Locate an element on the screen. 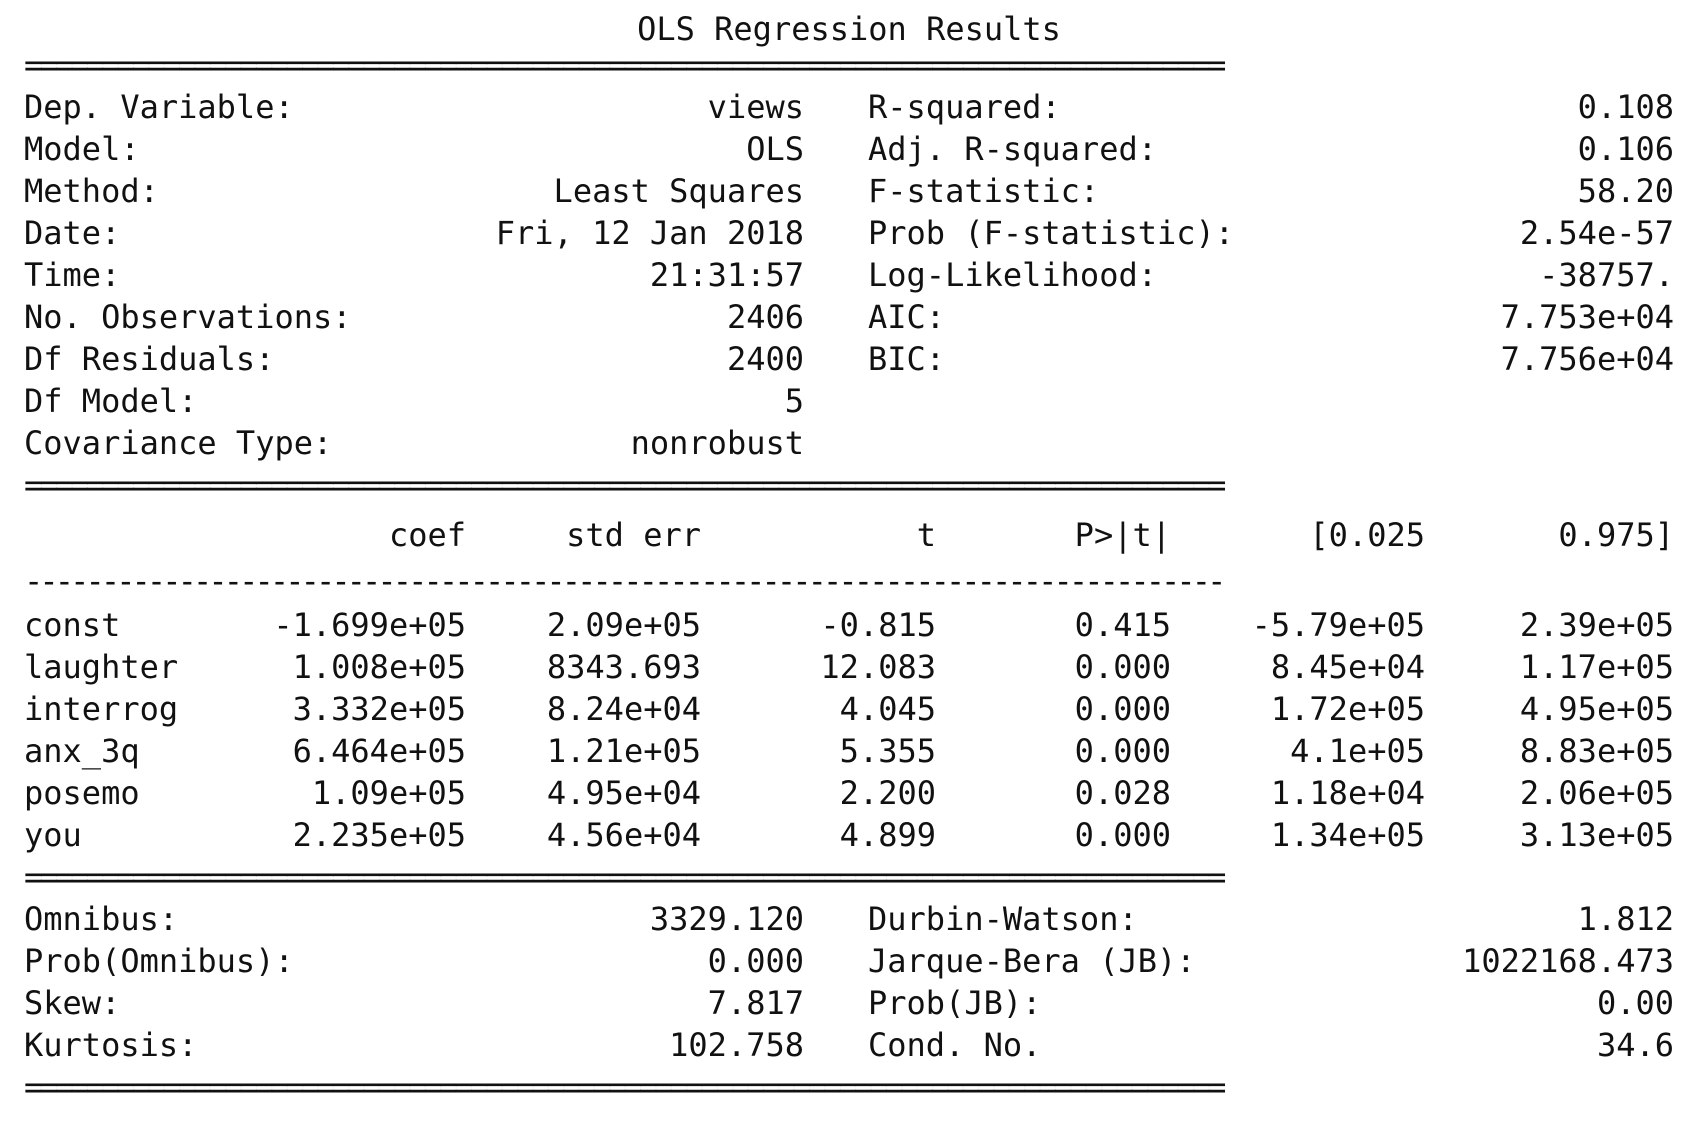 This screenshot has height=1124, width=1696. summary-left-value: views is located at coordinates (755, 107).